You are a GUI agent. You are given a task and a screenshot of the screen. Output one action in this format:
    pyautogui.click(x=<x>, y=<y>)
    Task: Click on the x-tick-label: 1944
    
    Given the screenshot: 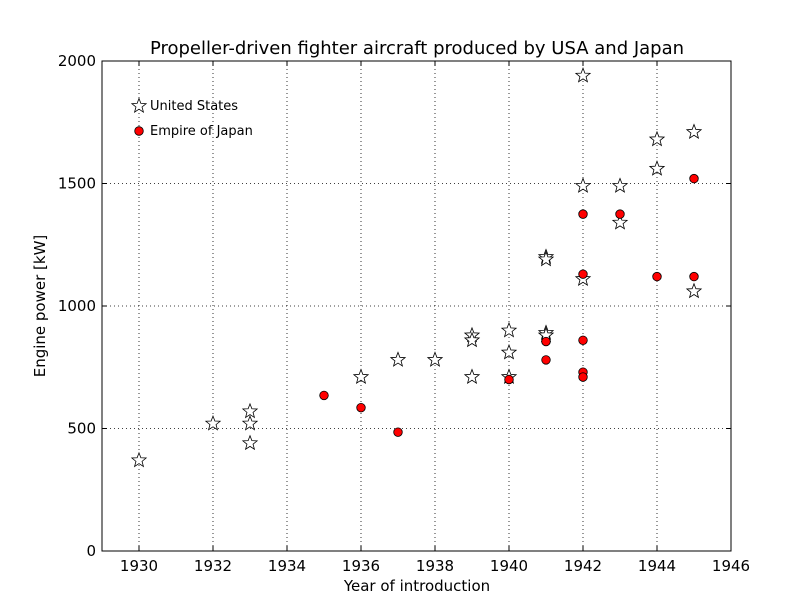 What is the action you would take?
    pyautogui.click(x=657, y=566)
    